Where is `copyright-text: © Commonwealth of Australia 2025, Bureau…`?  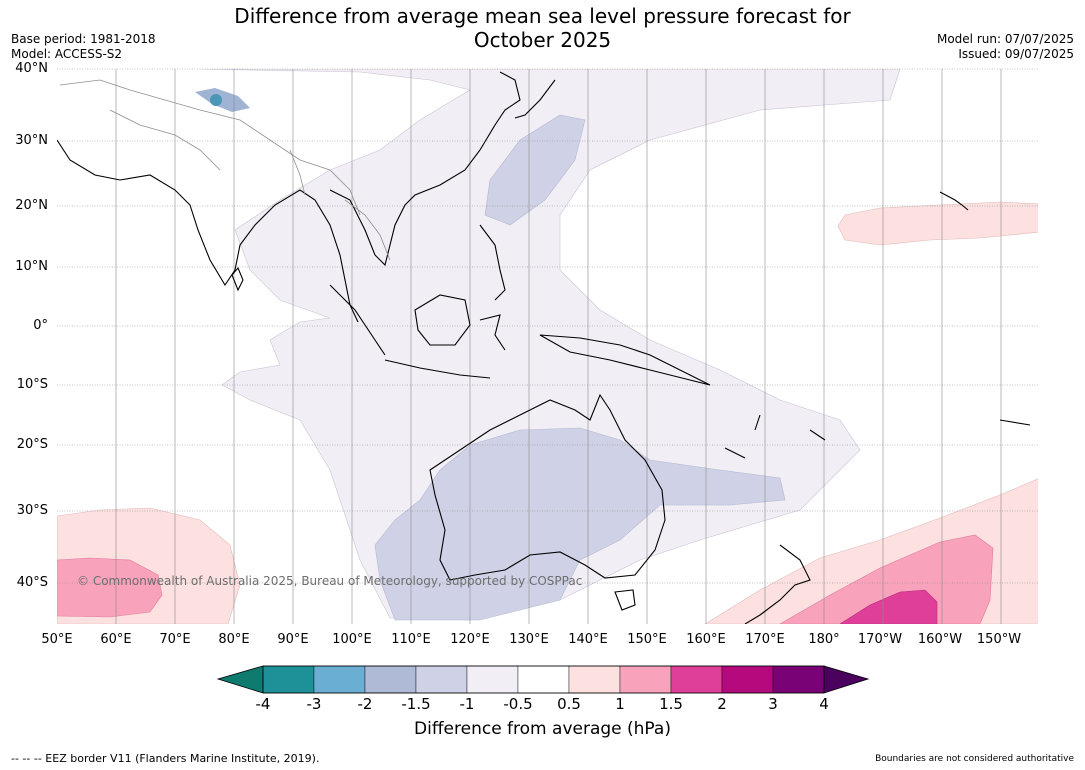
copyright-text: © Commonwealth of Australia 2025, Bureau… is located at coordinates (330, 581).